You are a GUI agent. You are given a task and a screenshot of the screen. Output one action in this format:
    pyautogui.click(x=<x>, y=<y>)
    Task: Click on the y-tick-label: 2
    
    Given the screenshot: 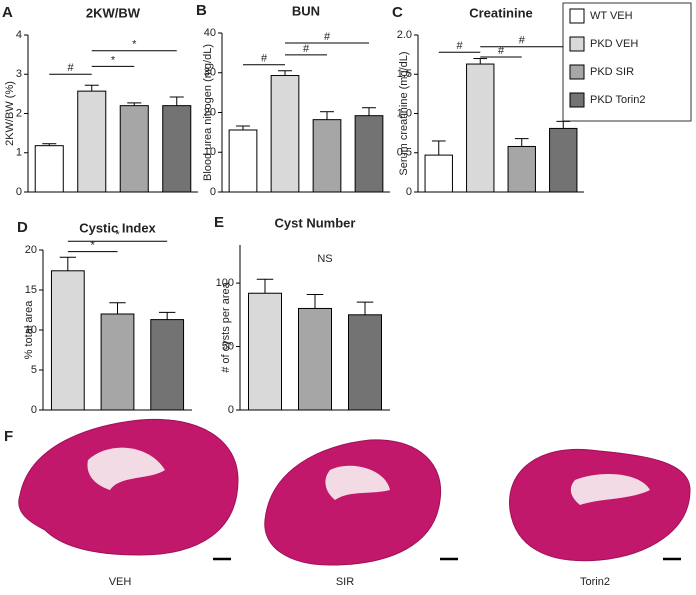 What is the action you would take?
    pyautogui.click(x=19, y=113)
    